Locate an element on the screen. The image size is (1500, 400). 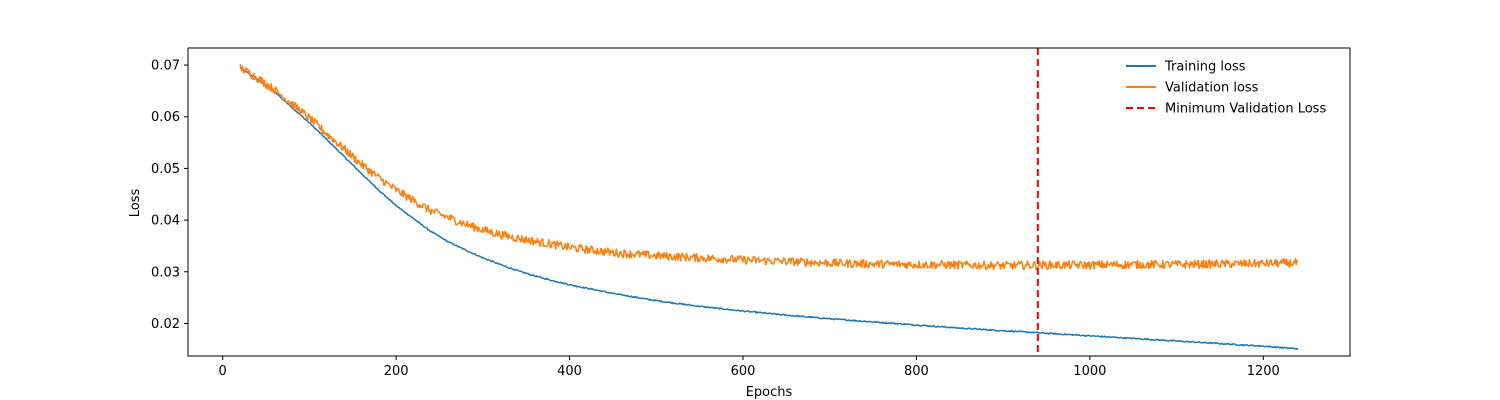
legend-label-minimum-validation-loss: Minimum Validation Loss is located at coordinates (1245, 109).